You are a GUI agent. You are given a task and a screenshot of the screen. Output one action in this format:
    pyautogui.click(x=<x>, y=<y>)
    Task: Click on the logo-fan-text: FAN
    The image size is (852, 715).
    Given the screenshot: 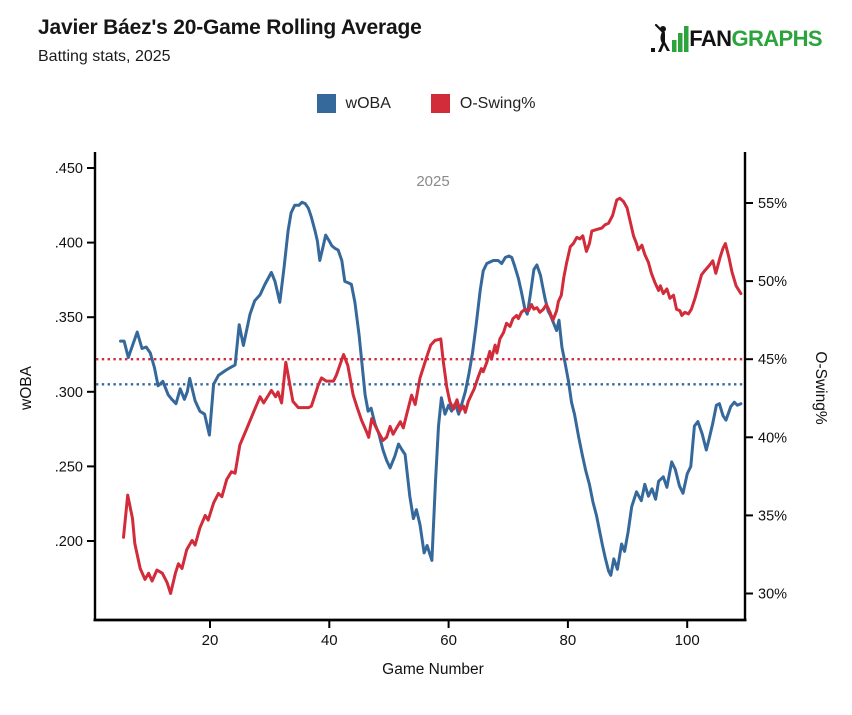 What is the action you would take?
    pyautogui.click(x=710, y=38)
    